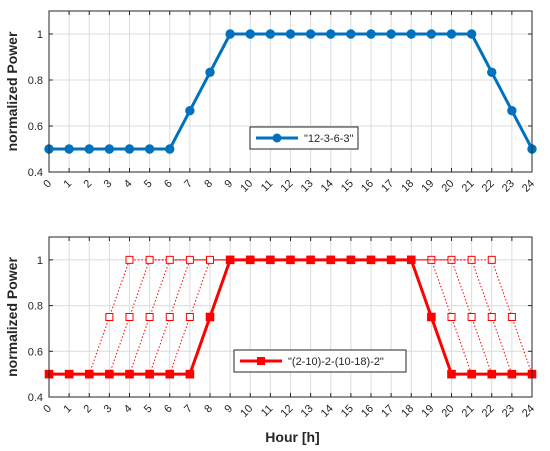 This screenshot has width=550, height=451. What do you see at coordinates (67, 184) in the screenshot?
I see `x-tick-label: 1` at bounding box center [67, 184].